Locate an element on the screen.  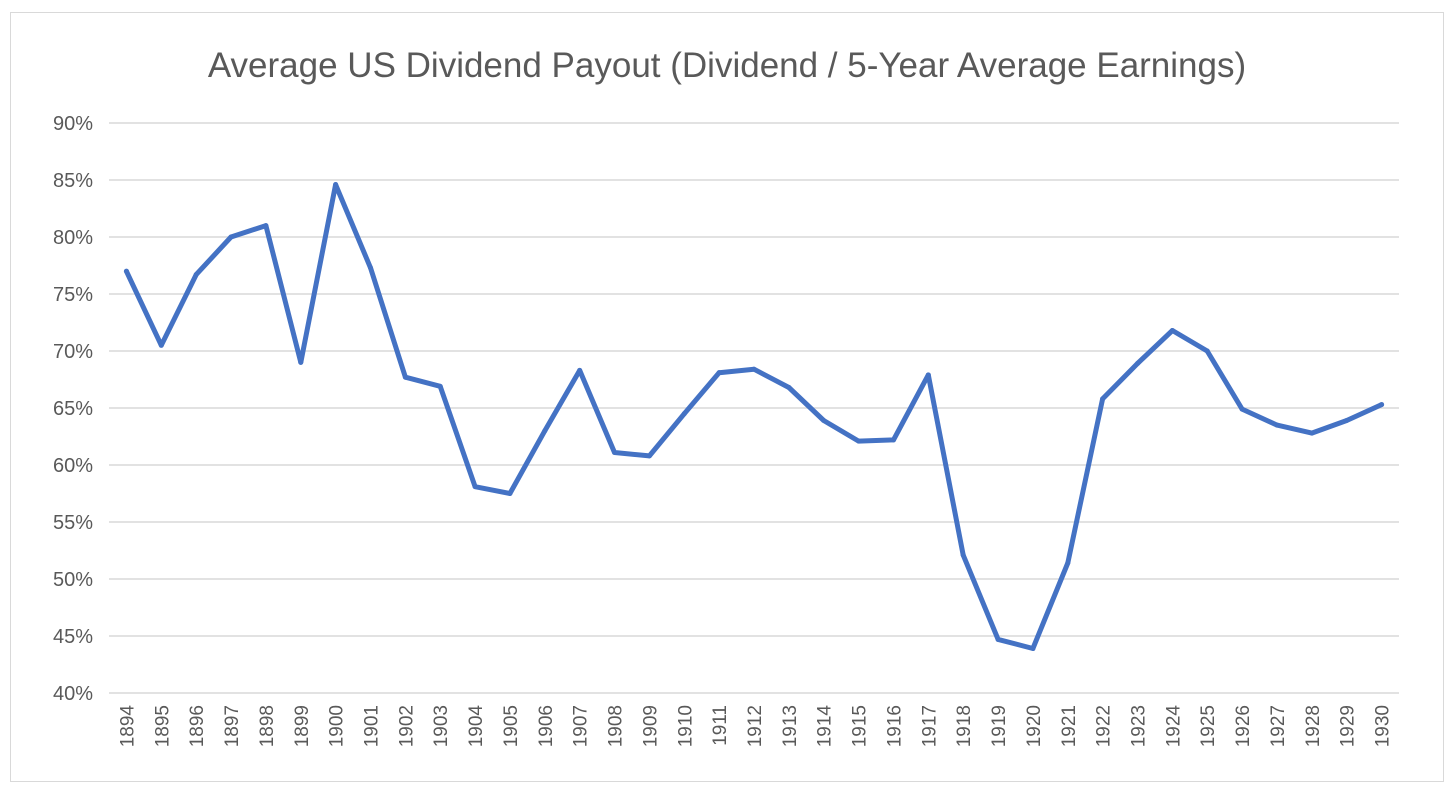
x-tick-label: 1927 is located at coordinates (1278, 726).